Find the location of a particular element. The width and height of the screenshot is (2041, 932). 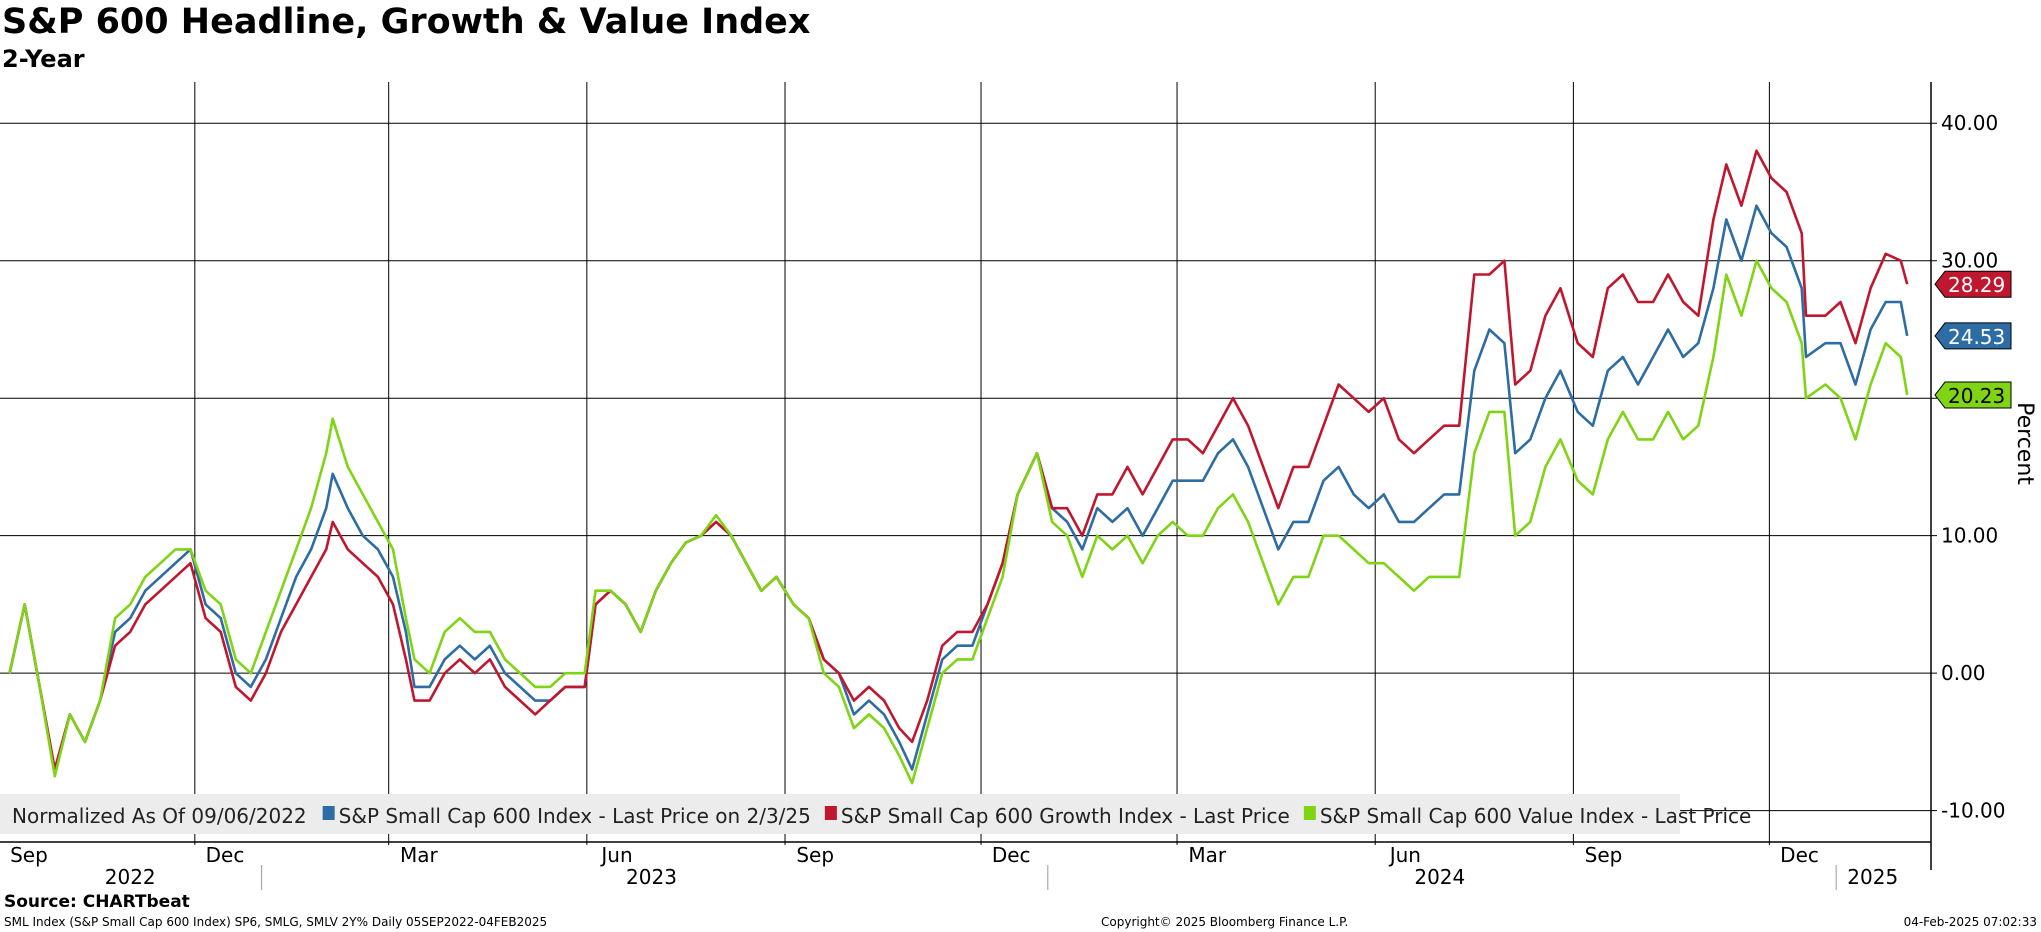

chart-subtitle: 2-Year is located at coordinates (43, 59).